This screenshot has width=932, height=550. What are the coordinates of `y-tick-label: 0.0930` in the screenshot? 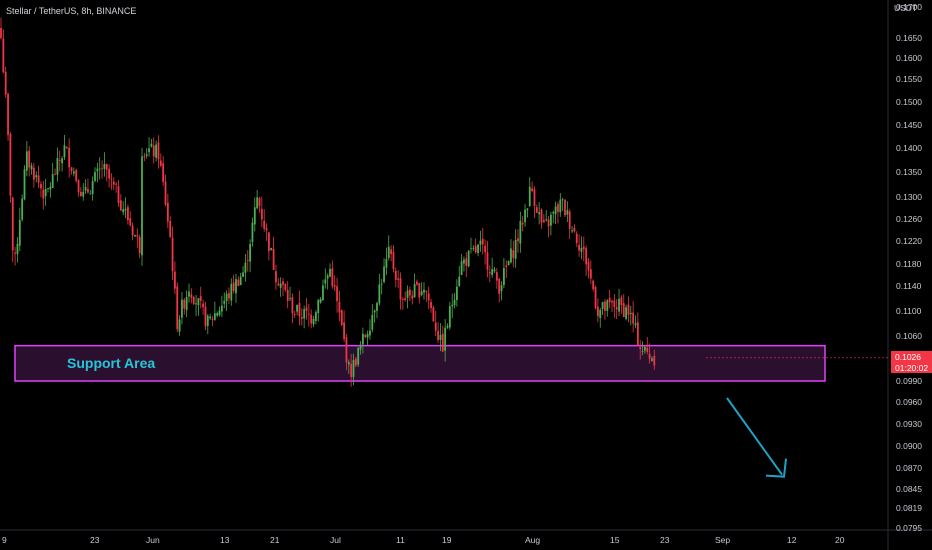 It's located at (909, 424).